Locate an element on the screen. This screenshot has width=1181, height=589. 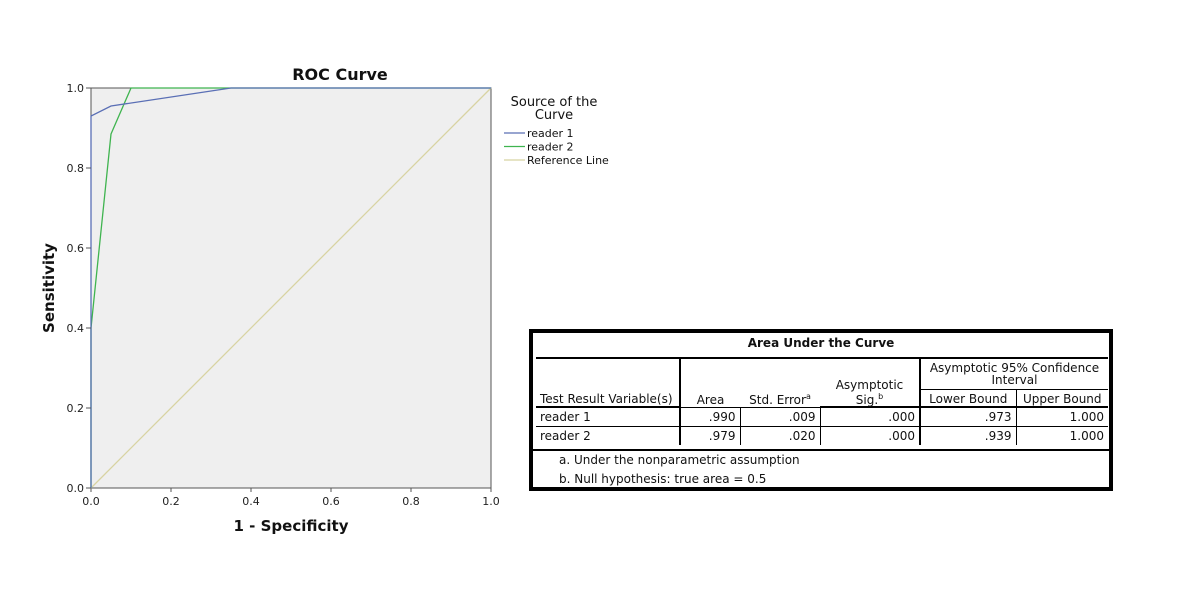
sig-footnote-mark: b is located at coordinates (881, 396).